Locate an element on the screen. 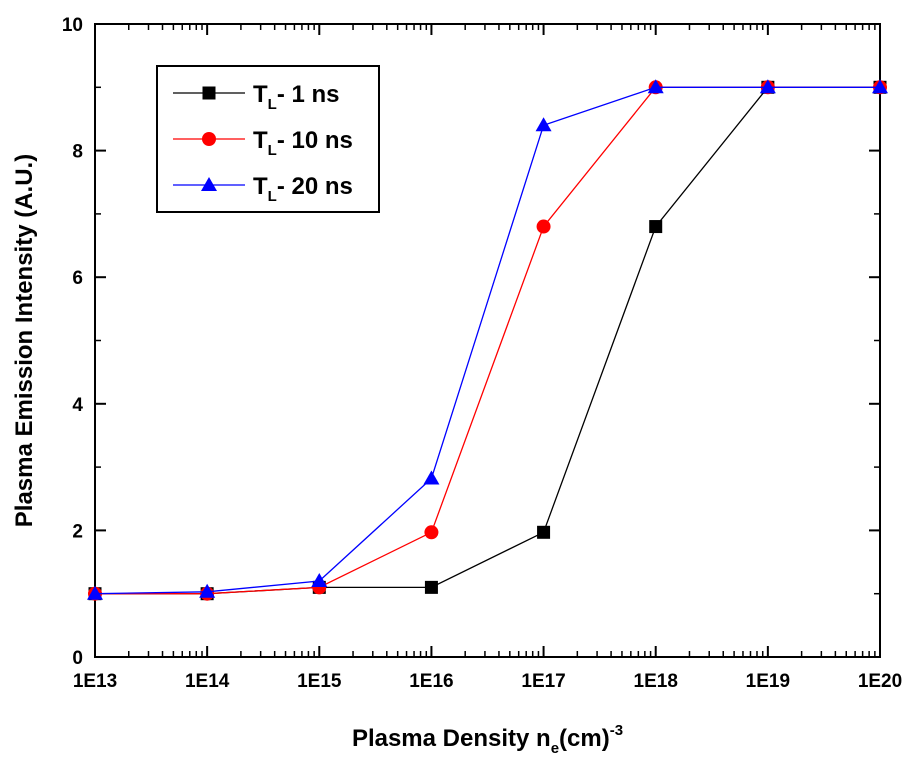  x-tick-label: 1E14 is located at coordinates (207, 681).